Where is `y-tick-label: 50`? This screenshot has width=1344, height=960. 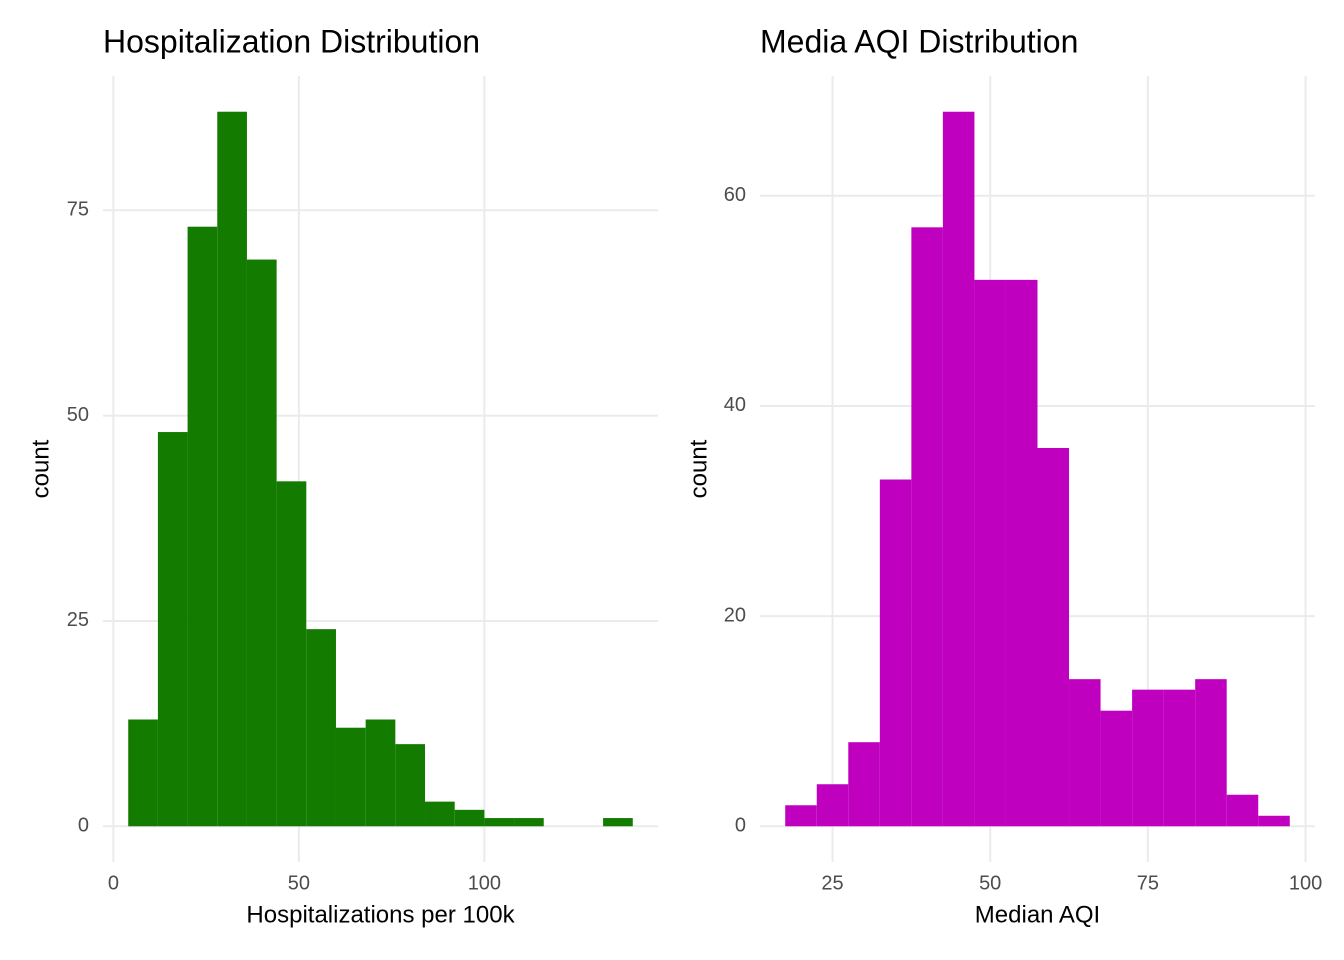 y-tick-label: 50 is located at coordinates (78, 415).